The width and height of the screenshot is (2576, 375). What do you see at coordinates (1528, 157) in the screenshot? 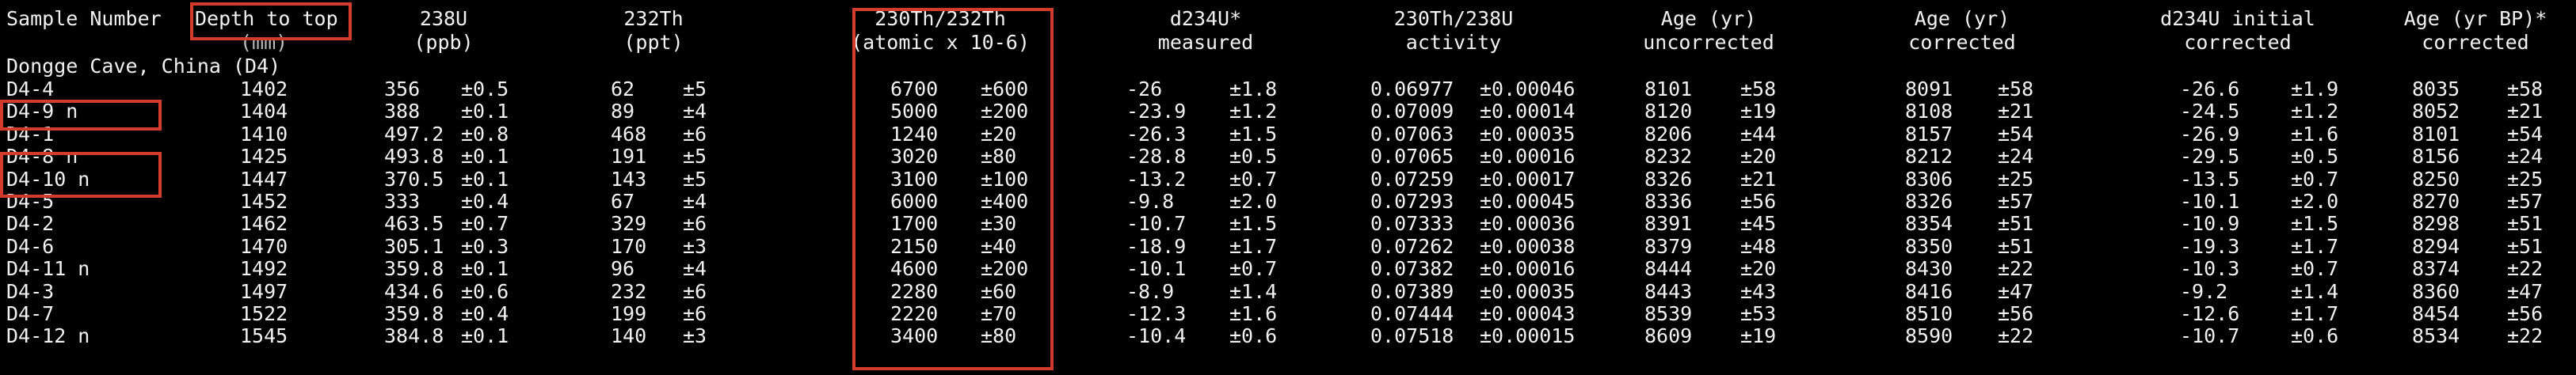
I see `cell-ratio-230-238-err: ±0.00016` at bounding box center [1528, 157].